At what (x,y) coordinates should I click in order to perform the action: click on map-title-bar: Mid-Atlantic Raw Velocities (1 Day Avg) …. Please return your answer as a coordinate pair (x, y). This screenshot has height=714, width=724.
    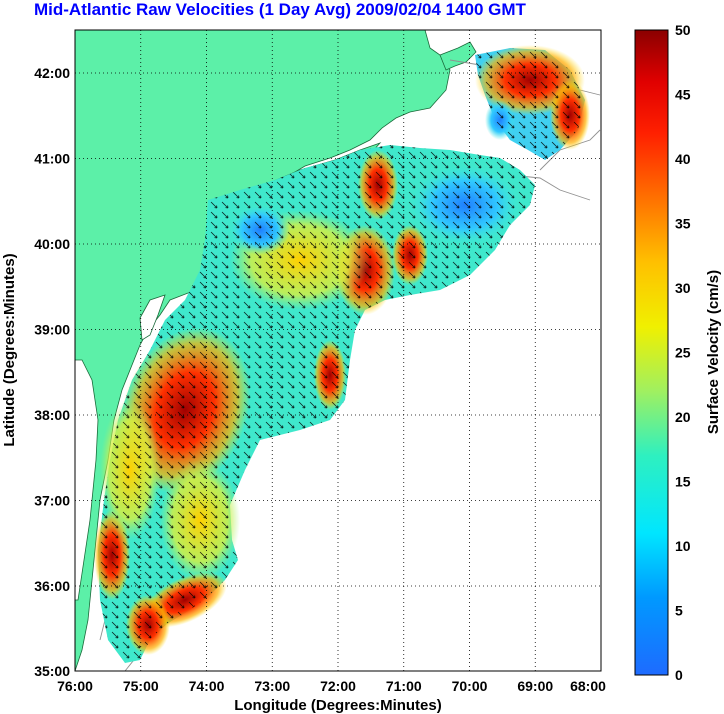
    Looking at the image, I should click on (362, 12).